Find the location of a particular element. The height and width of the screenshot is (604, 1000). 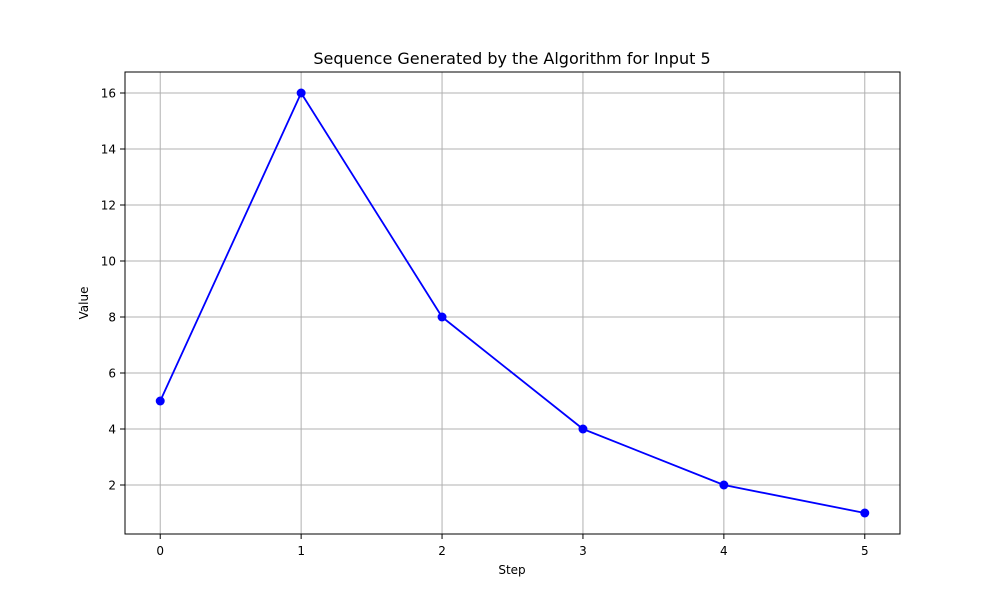

y-tick-label: 10 is located at coordinates (108, 262).